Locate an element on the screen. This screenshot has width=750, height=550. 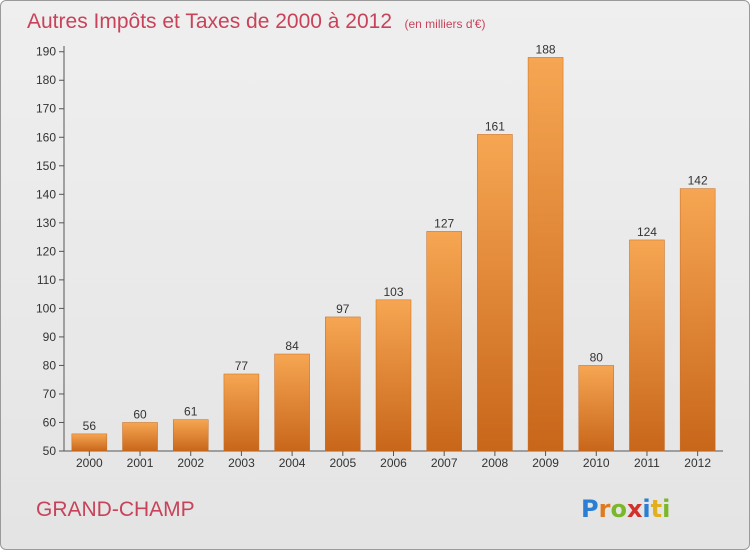
chart-subtitle: (en milliers d'€) is located at coordinates (444, 24).